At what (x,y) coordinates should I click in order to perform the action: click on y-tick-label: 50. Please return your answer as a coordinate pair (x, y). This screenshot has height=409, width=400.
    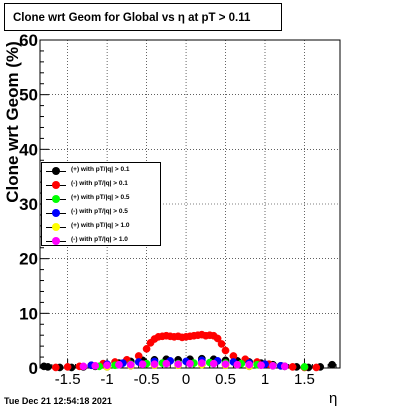
    Looking at the image, I should click on (28, 95).